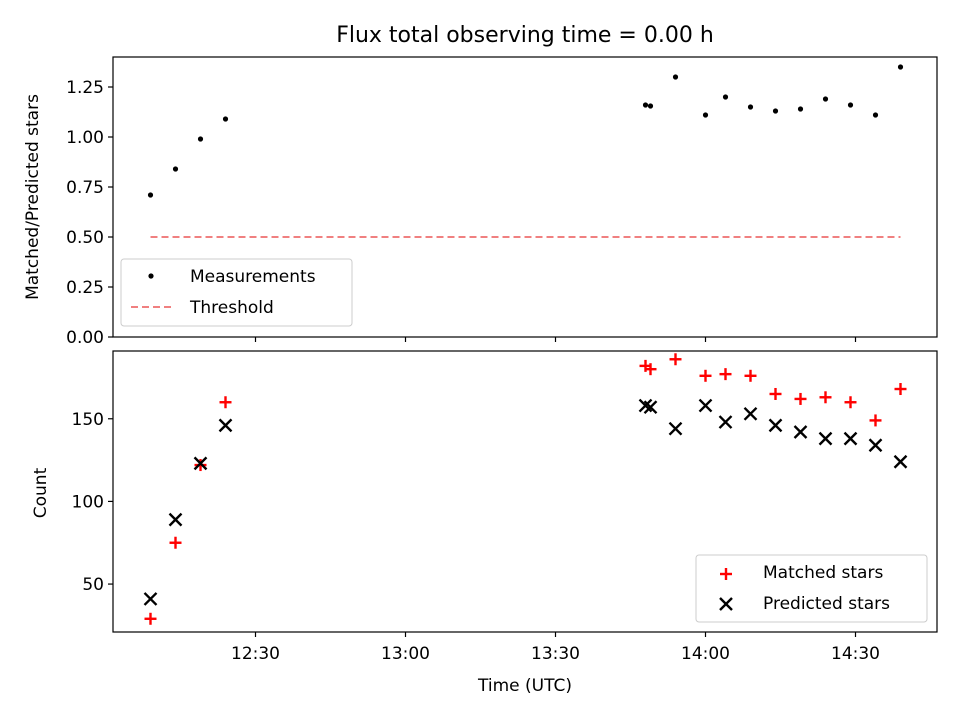  I want to click on ratio-legend: Measurements Threshold, so click(236, 292).